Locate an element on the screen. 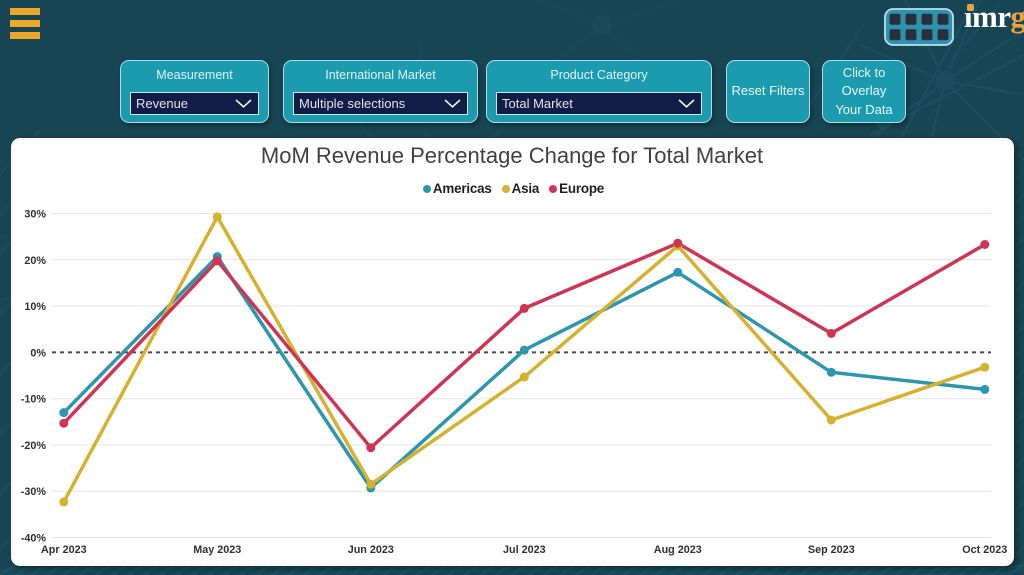  svg-text: -20% is located at coordinates (34, 446).